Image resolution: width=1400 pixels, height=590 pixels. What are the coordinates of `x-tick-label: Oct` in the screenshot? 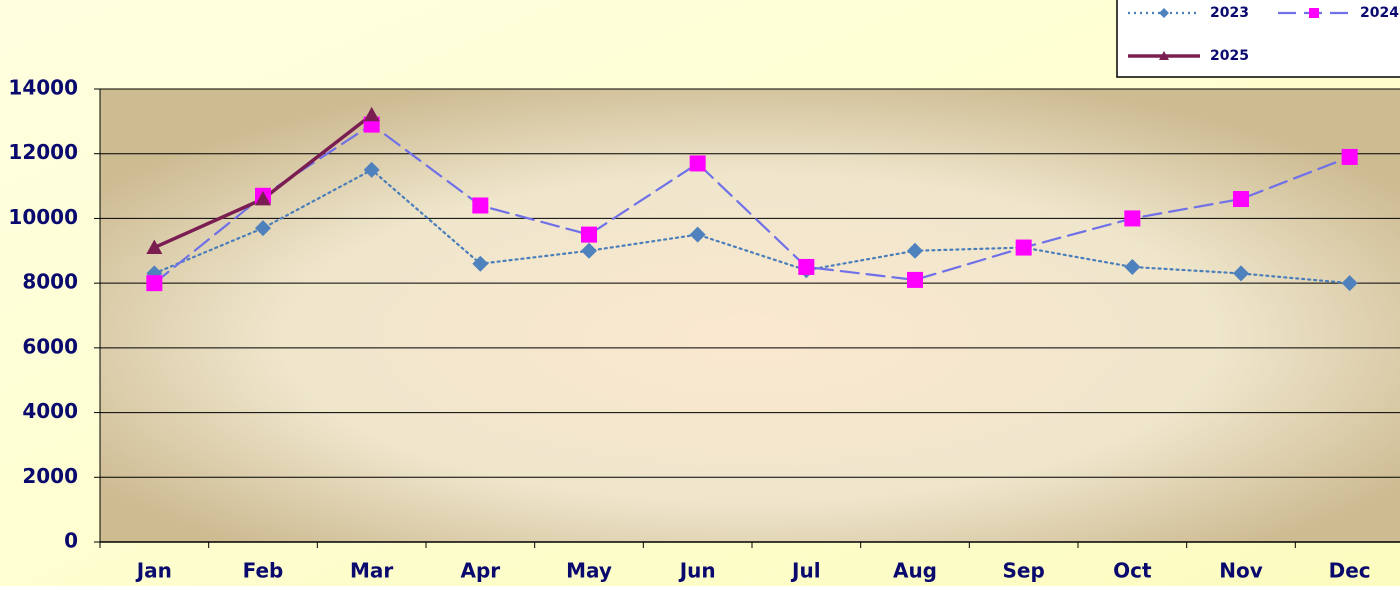 It's located at (1132, 571).